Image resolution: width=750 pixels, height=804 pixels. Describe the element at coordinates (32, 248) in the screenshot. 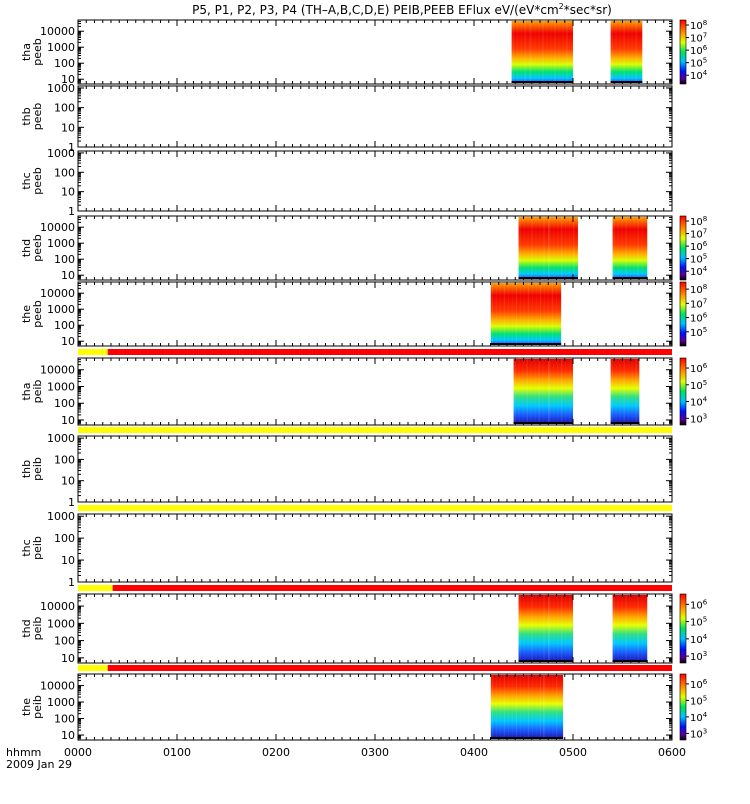

I see `y-axis-label: thdpeeb` at that location.